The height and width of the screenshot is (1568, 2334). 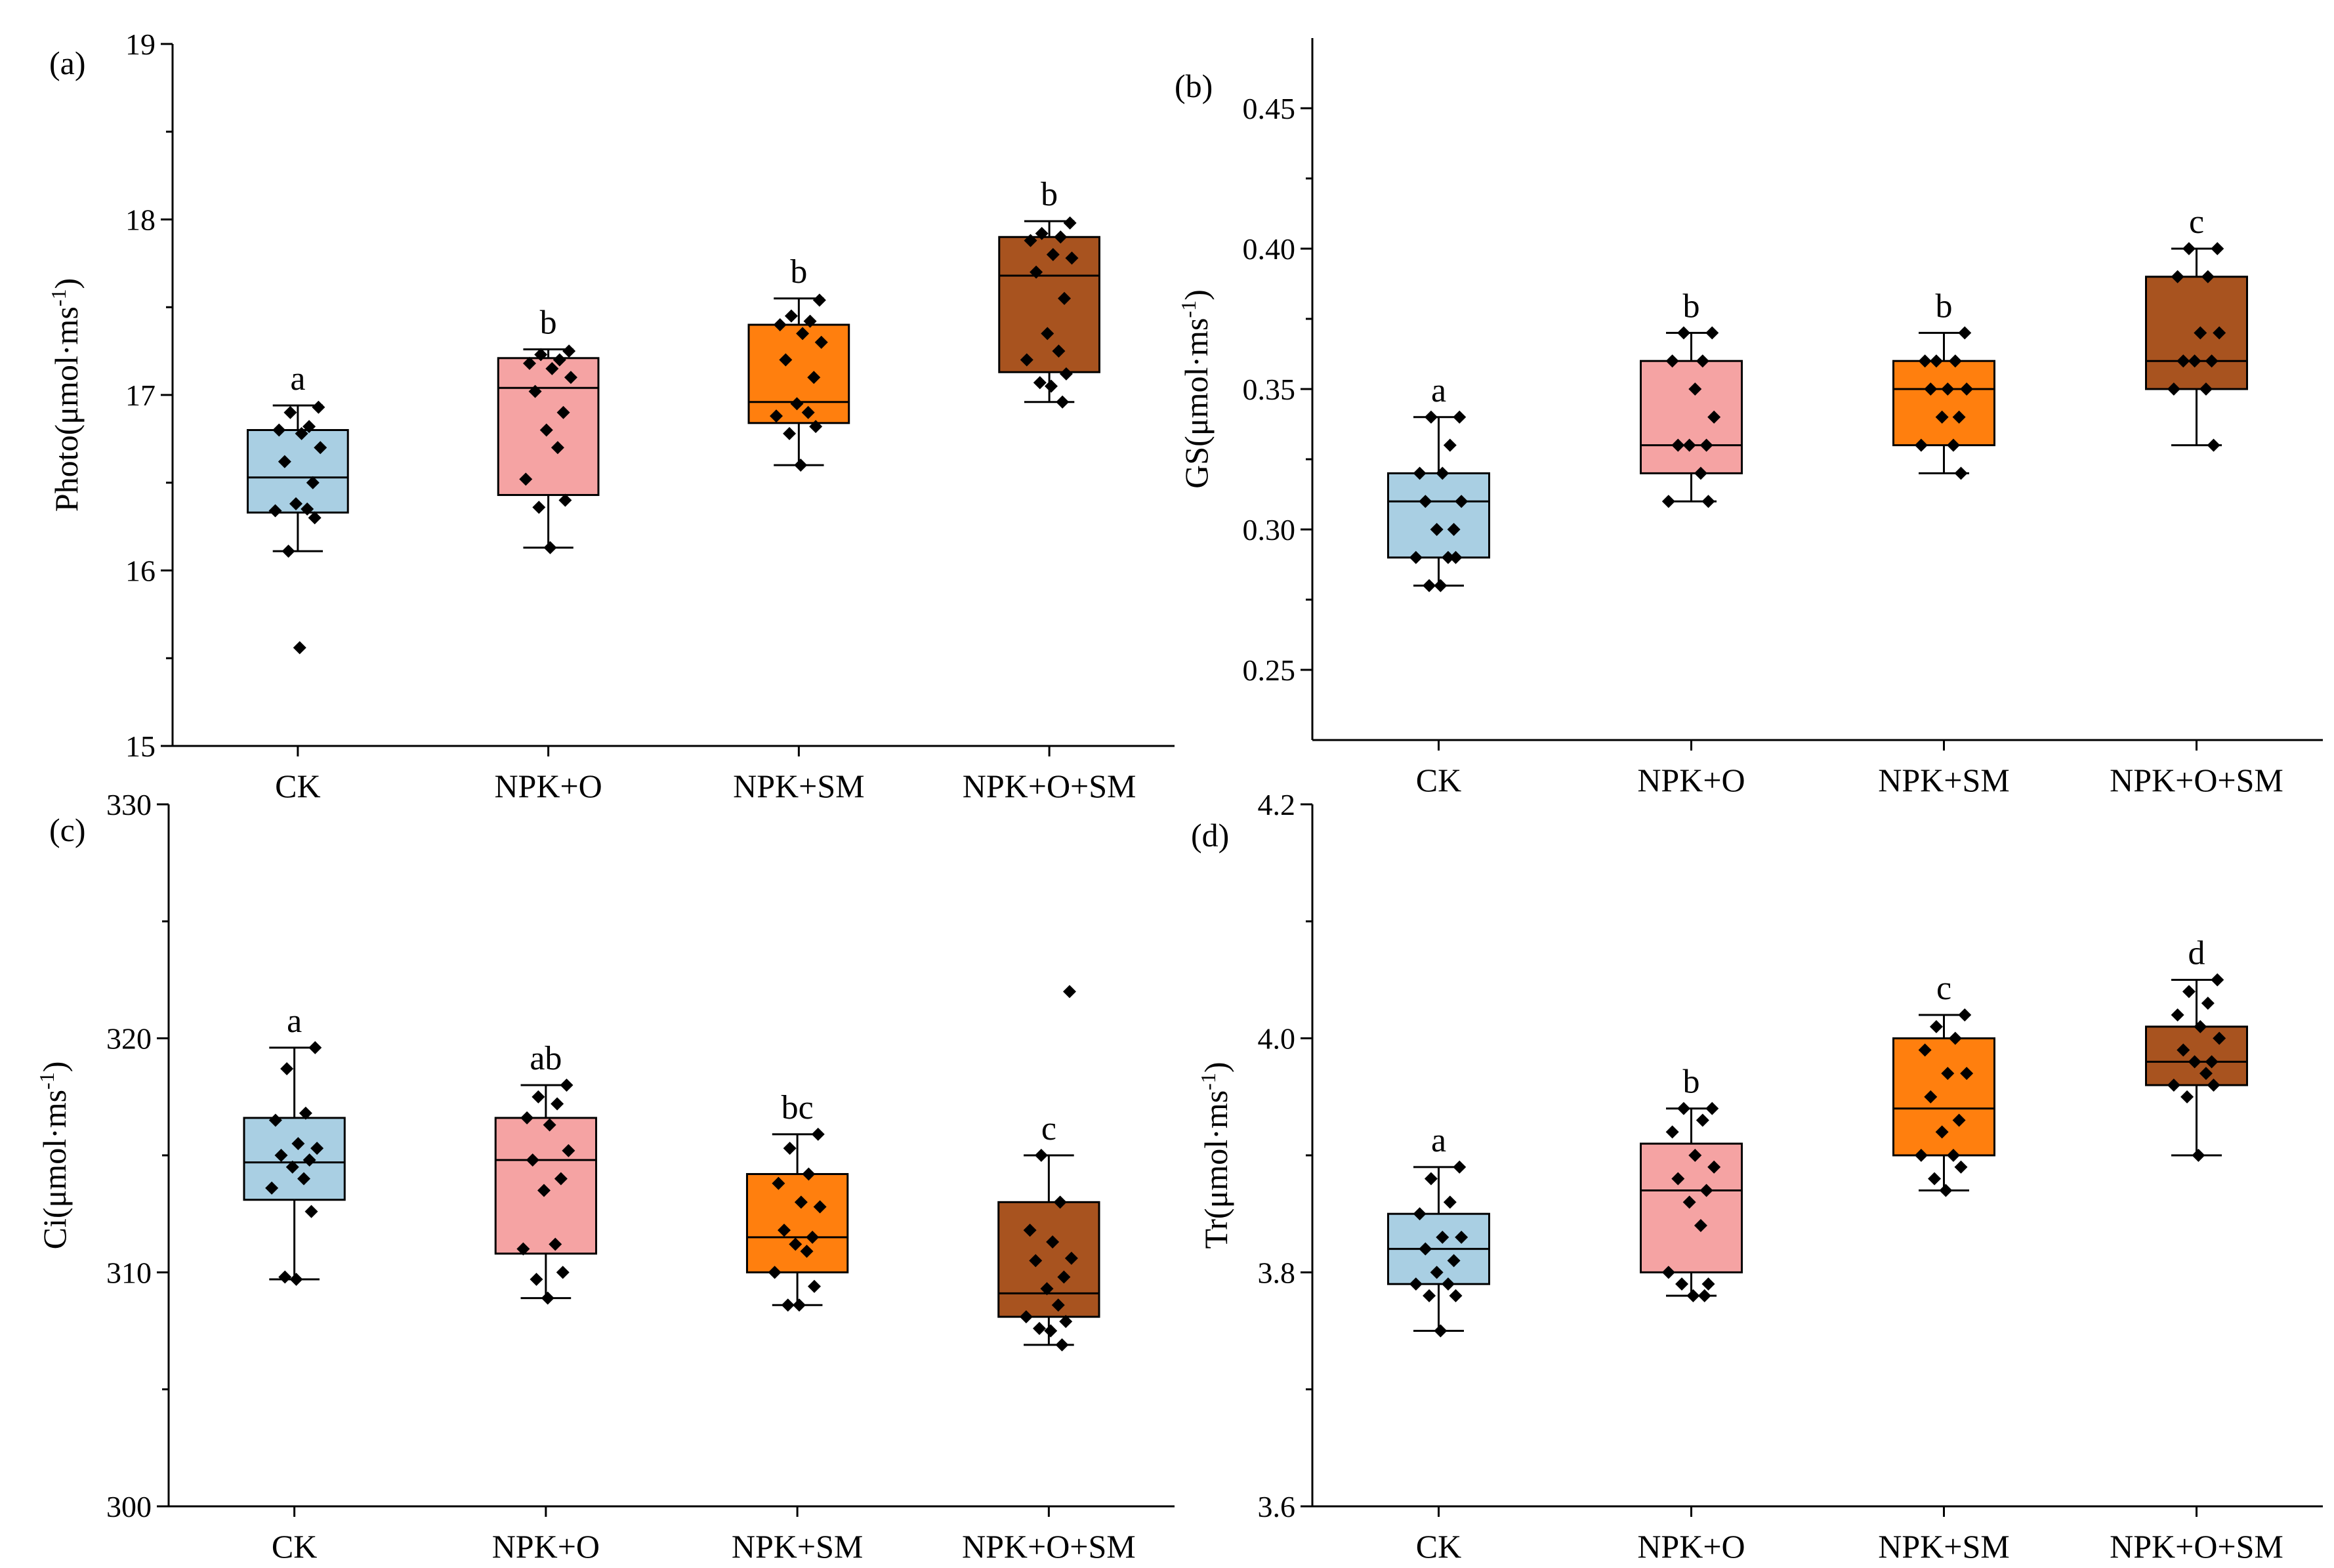 I want to click on x-category-label: NPK+O, so click(x=1691, y=1546).